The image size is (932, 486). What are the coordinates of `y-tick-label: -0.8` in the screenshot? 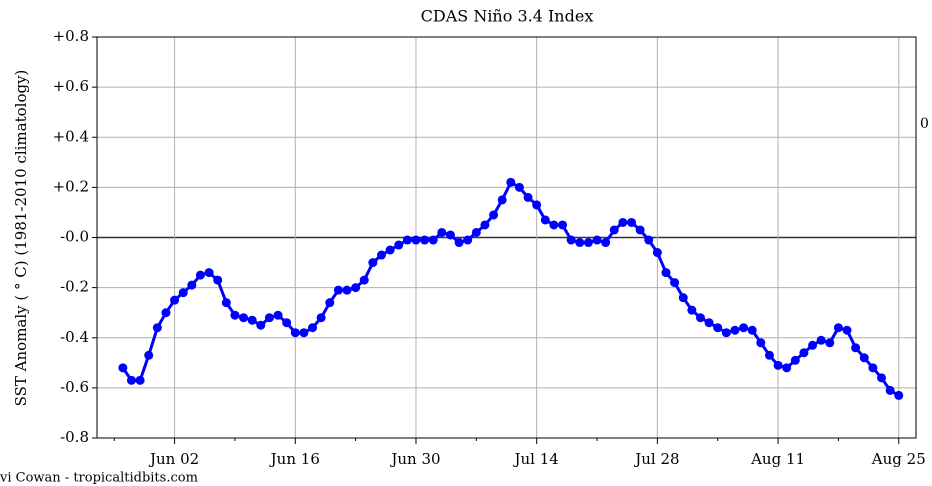 It's located at (74, 437).